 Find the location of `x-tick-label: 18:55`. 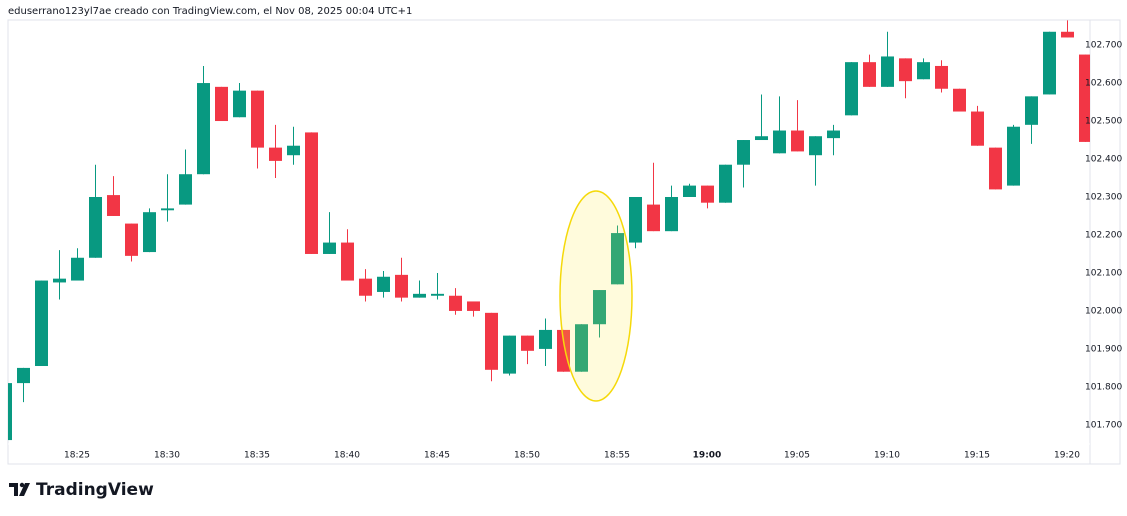

x-tick-label: 18:55 is located at coordinates (617, 456).